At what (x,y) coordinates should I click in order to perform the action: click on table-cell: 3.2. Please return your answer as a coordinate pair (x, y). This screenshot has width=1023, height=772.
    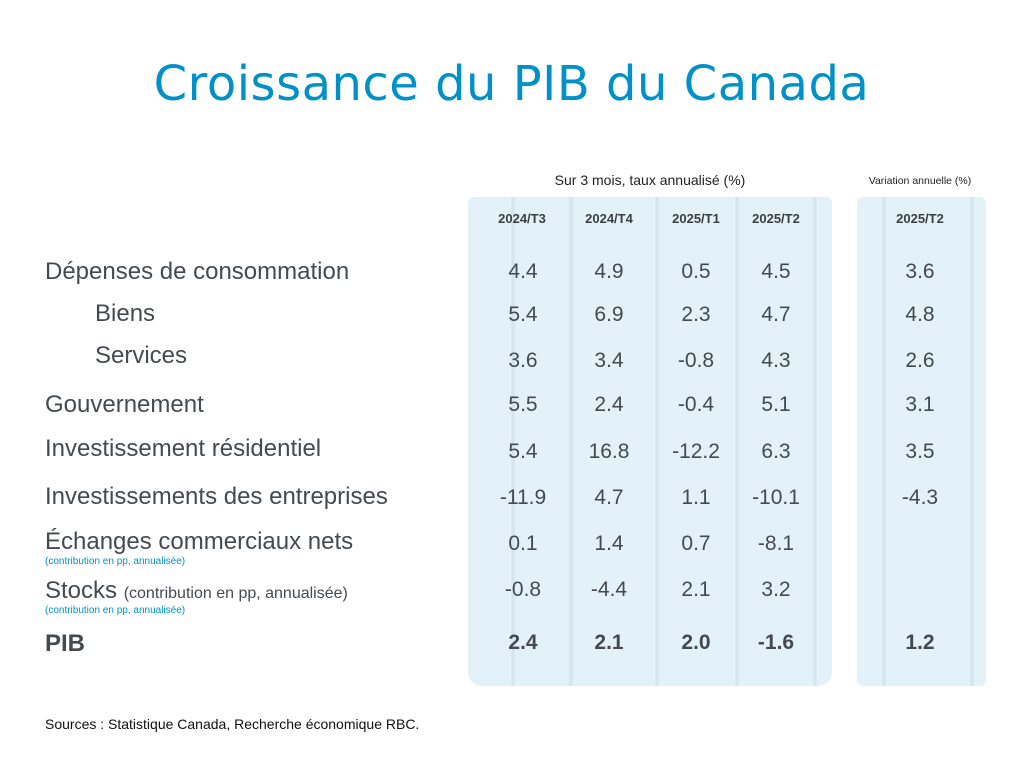
    Looking at the image, I should click on (776, 589).